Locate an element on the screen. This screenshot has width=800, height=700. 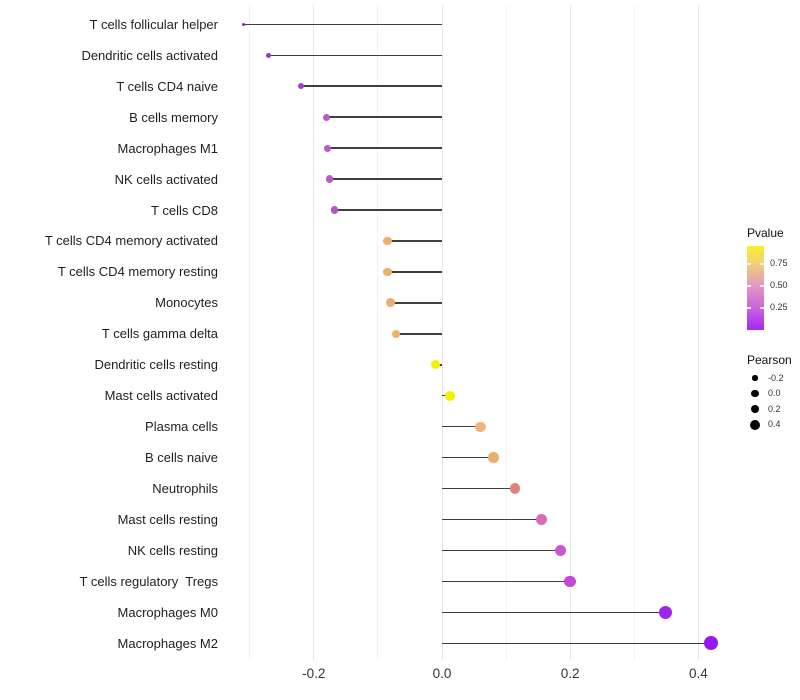
y-axis-label: Dendritic cells activated is located at coordinates (149, 55).